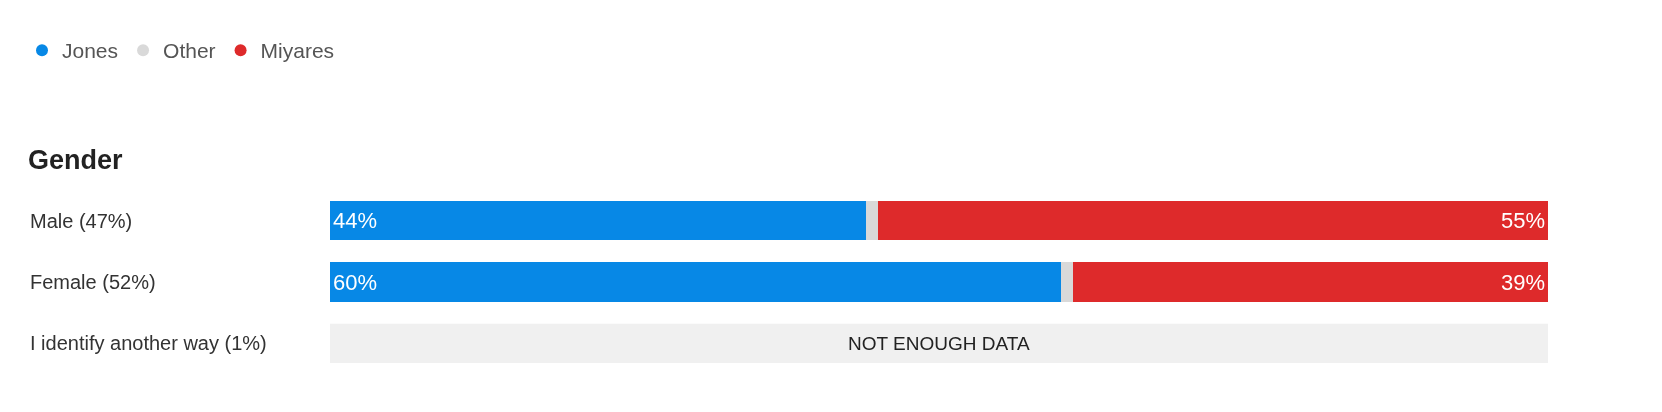 This screenshot has height=412, width=1662. Describe the element at coordinates (297, 51) in the screenshot. I see `legend-label: Miyares` at that location.